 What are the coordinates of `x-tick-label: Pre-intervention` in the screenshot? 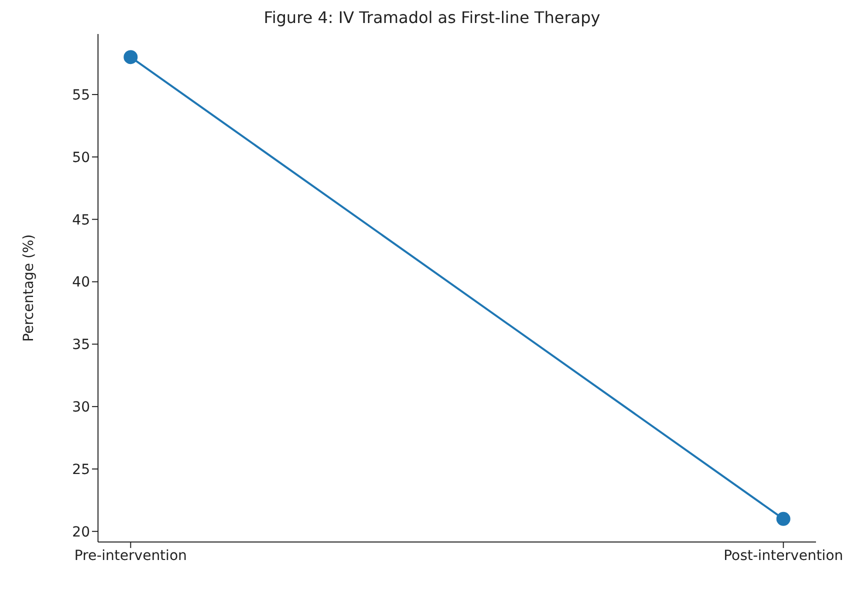 It's located at (130, 556).